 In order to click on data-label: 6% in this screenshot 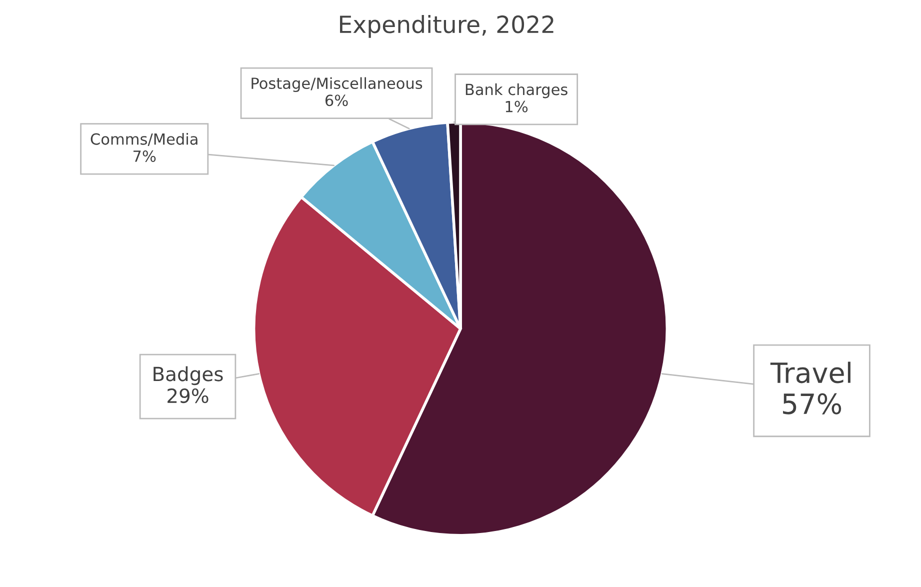, I will do `click(336, 100)`.